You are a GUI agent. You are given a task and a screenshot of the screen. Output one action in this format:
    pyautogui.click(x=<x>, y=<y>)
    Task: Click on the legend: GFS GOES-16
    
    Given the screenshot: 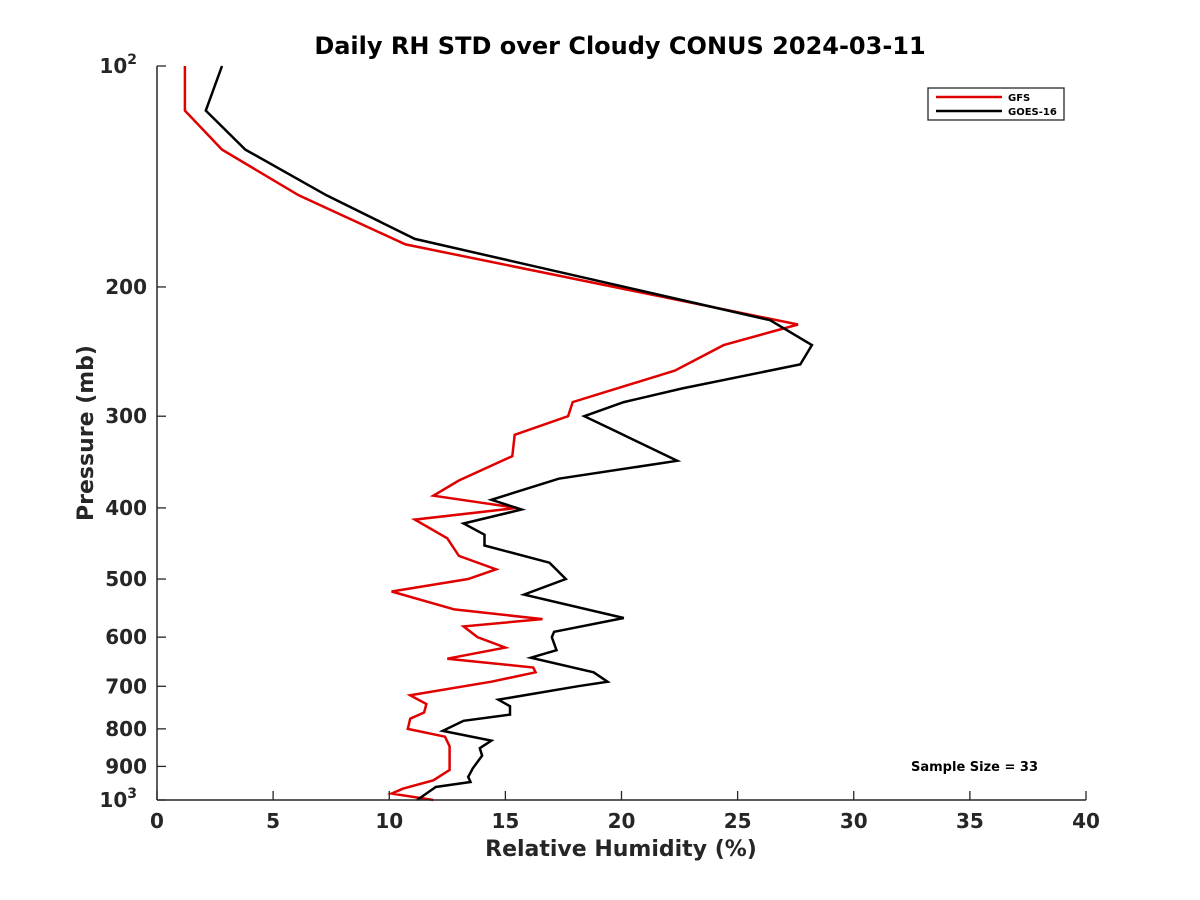 What is the action you would take?
    pyautogui.click(x=996, y=104)
    